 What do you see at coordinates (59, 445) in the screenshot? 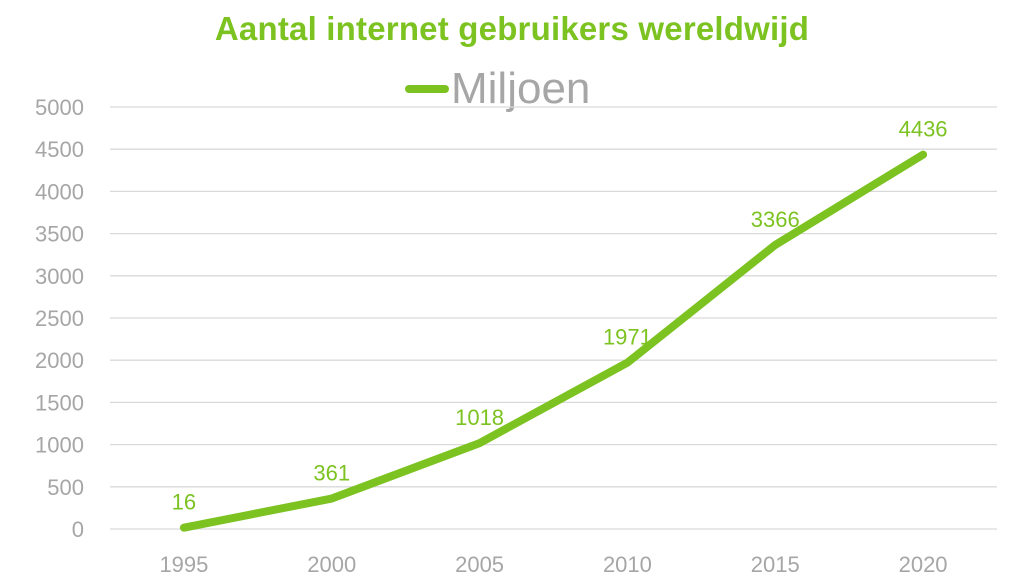
I see `y-tick-label: 1000` at bounding box center [59, 445].